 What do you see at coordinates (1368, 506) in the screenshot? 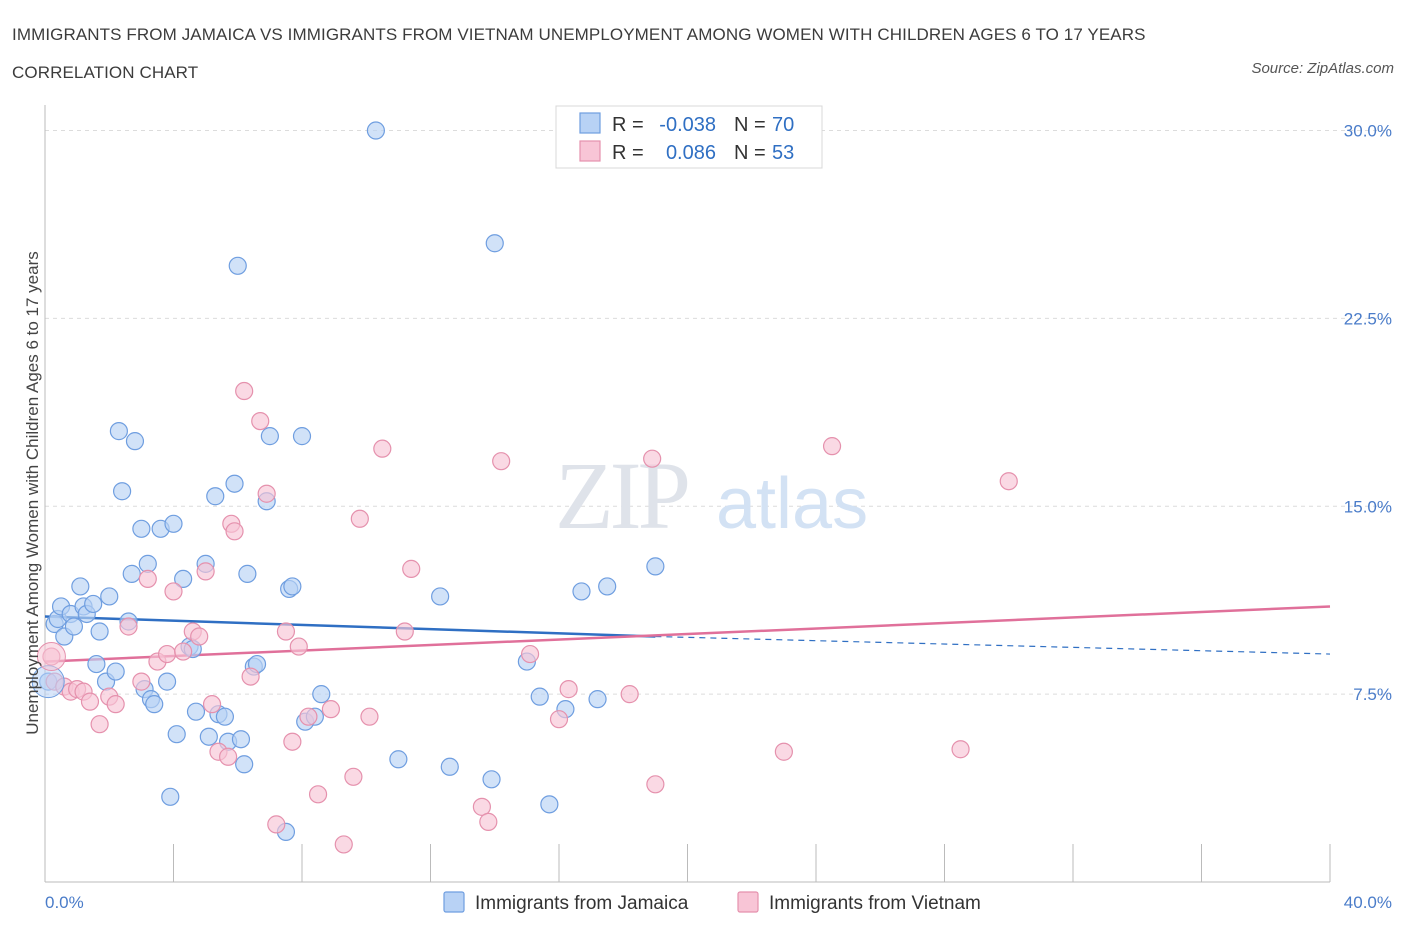
I see `y-tick-label-1: 15.0%` at bounding box center [1368, 506].